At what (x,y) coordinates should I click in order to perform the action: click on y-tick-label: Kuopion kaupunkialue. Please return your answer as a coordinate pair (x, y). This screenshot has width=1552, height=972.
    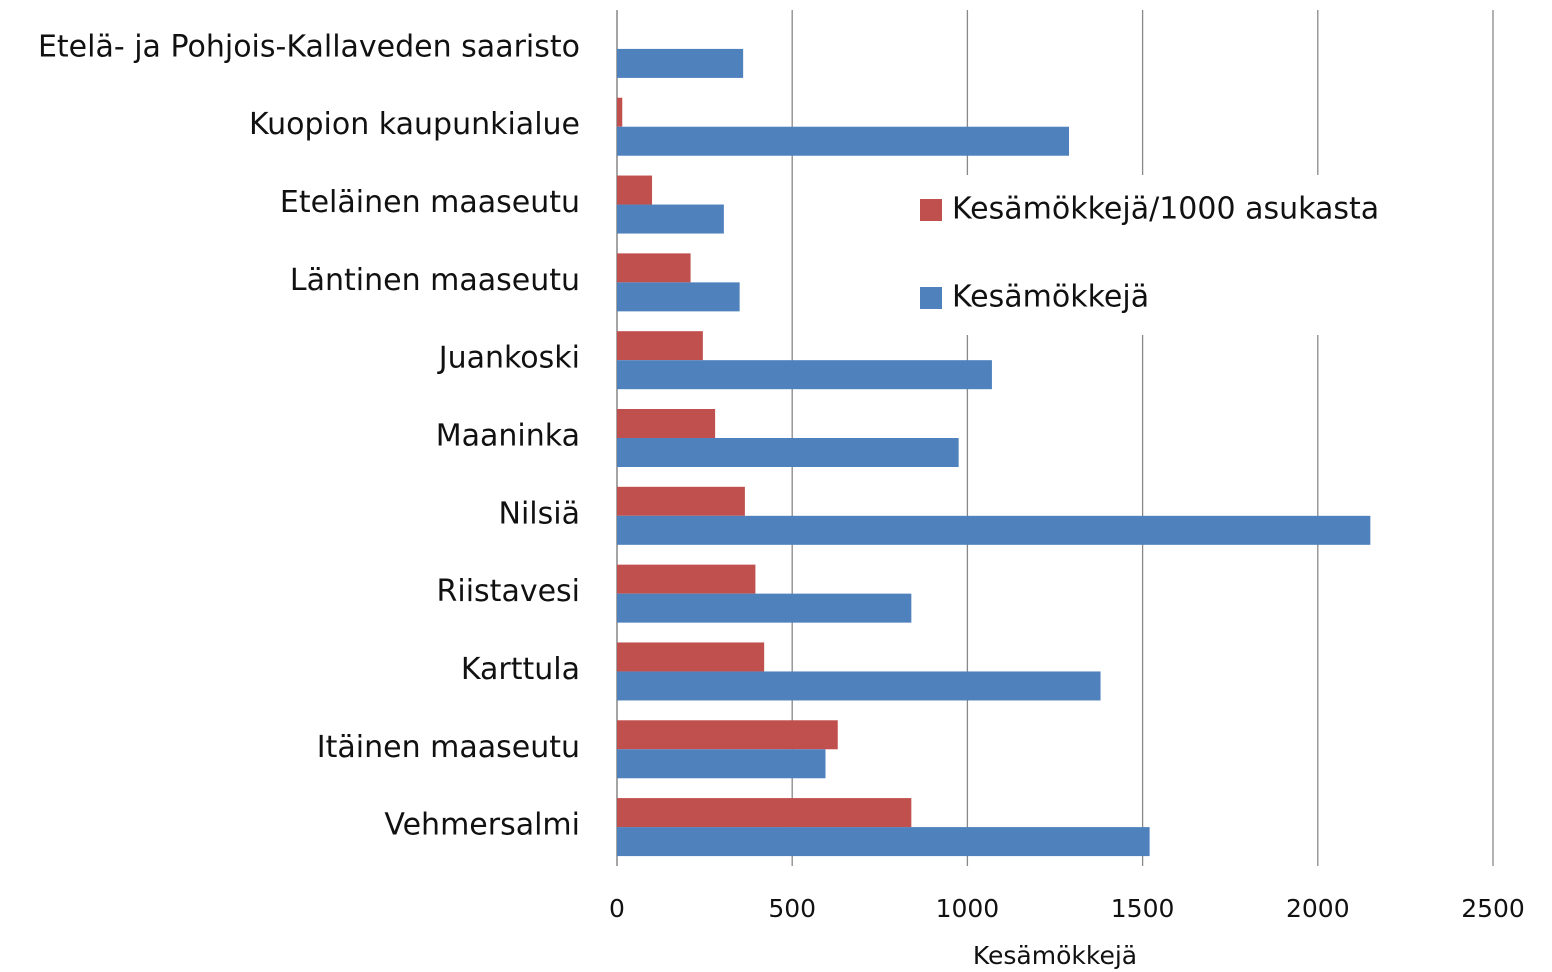
    Looking at the image, I should click on (414, 124).